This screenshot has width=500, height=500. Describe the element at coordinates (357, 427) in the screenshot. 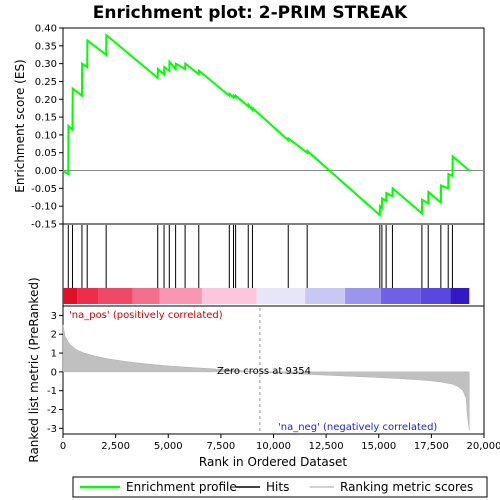

I see `negative-correlation-label: 'na_neg' (negatively correlated)` at that location.